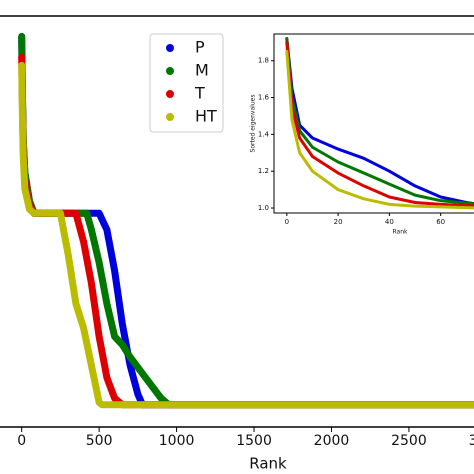 Image resolution: width=474 pixels, height=474 pixels. I want to click on legend-label: HT, so click(206, 116).